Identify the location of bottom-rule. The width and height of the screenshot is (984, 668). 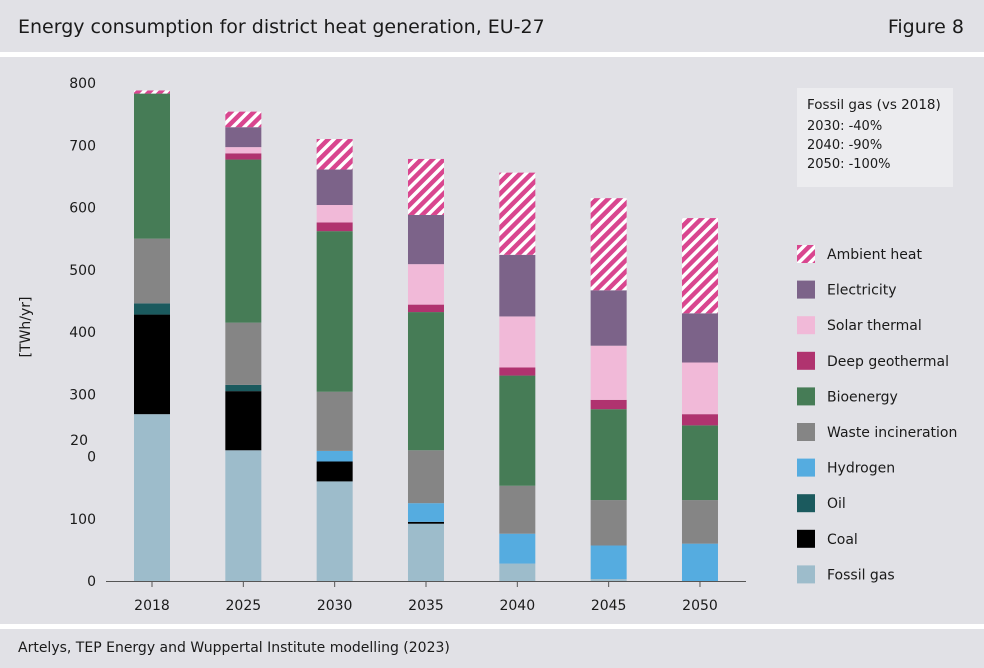
(492, 626).